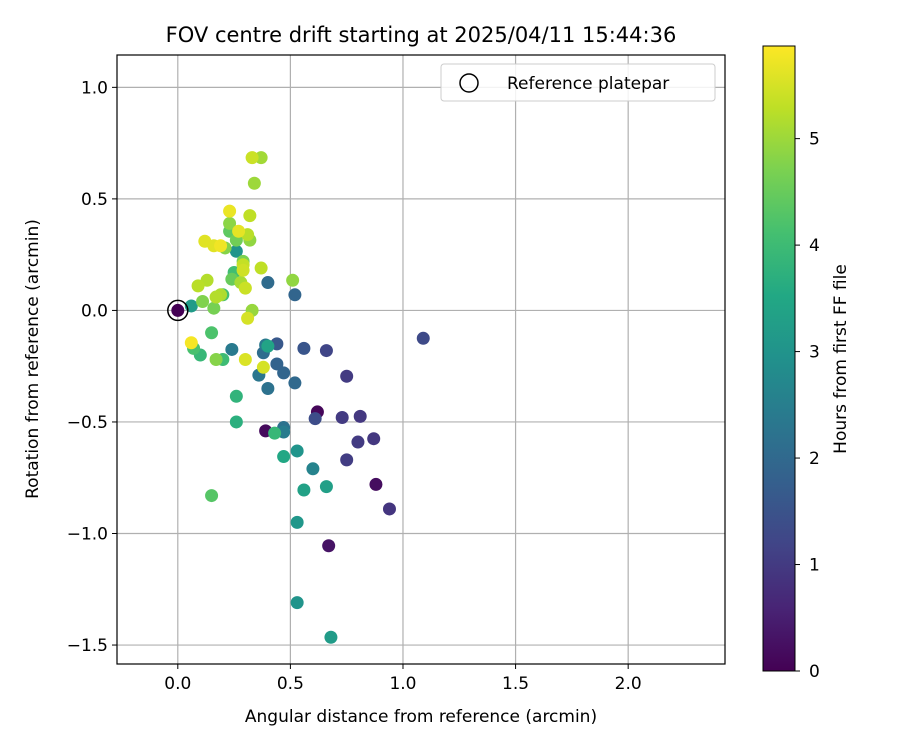 This screenshot has height=750, width=900. I want to click on legend-label-reference-platepar: Reference platepar, so click(588, 84).